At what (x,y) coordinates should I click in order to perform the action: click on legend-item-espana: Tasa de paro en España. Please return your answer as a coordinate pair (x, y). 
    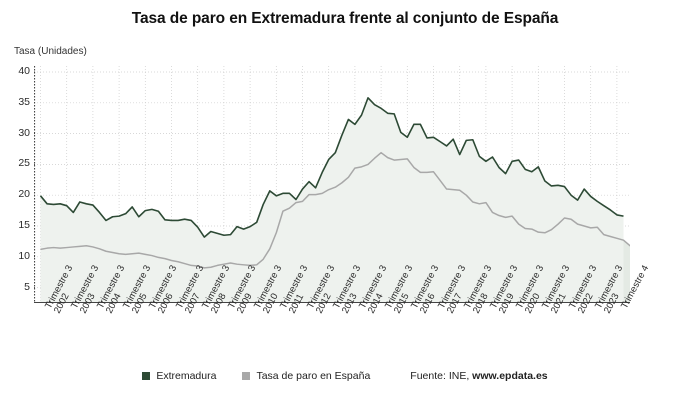
    Looking at the image, I should click on (306, 376).